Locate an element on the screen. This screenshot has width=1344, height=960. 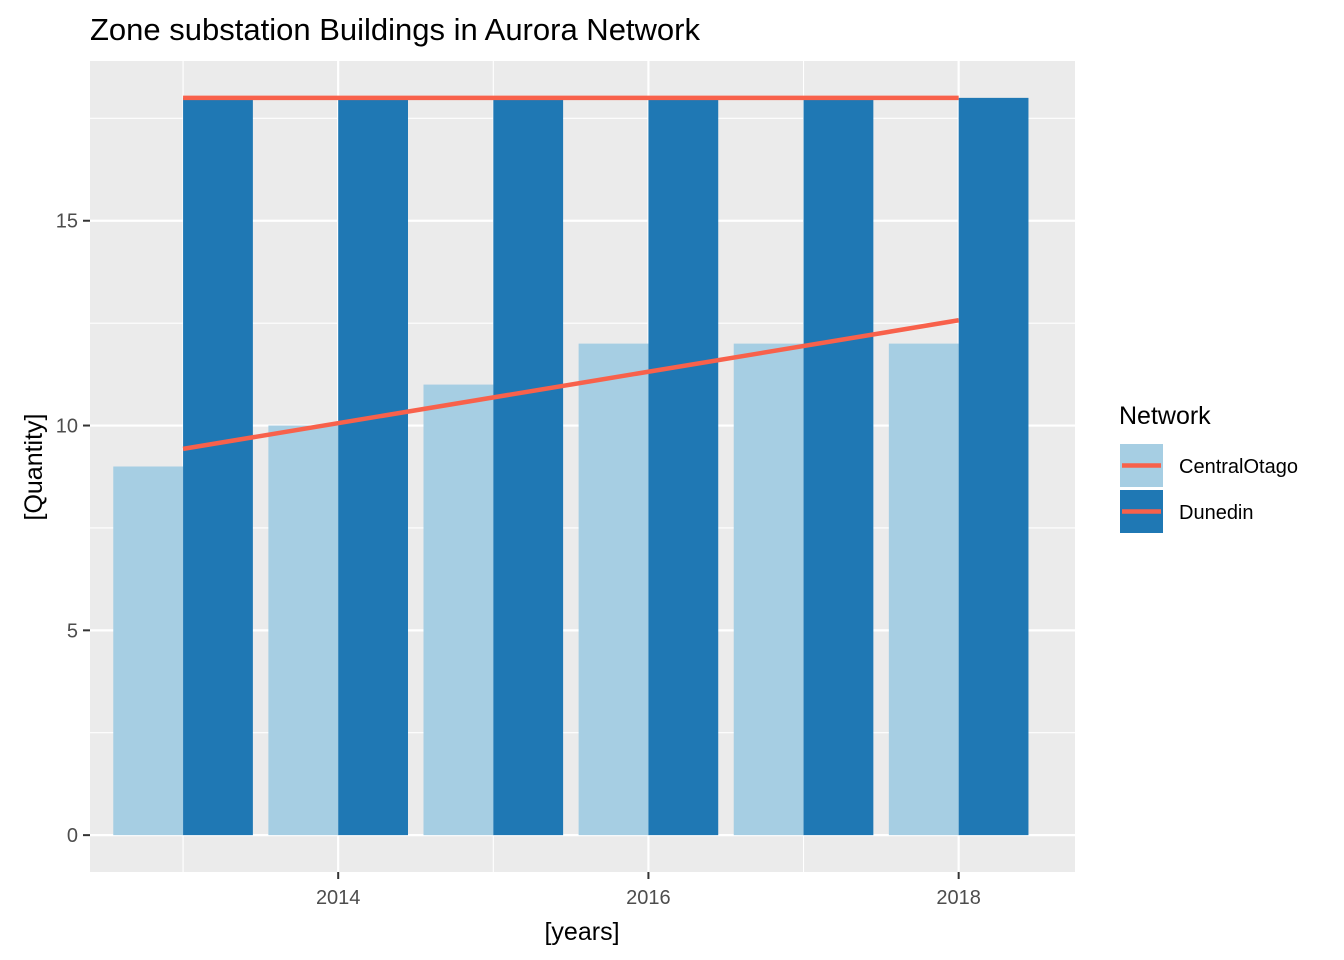
y-tick-label: 10 is located at coordinates (67, 427).